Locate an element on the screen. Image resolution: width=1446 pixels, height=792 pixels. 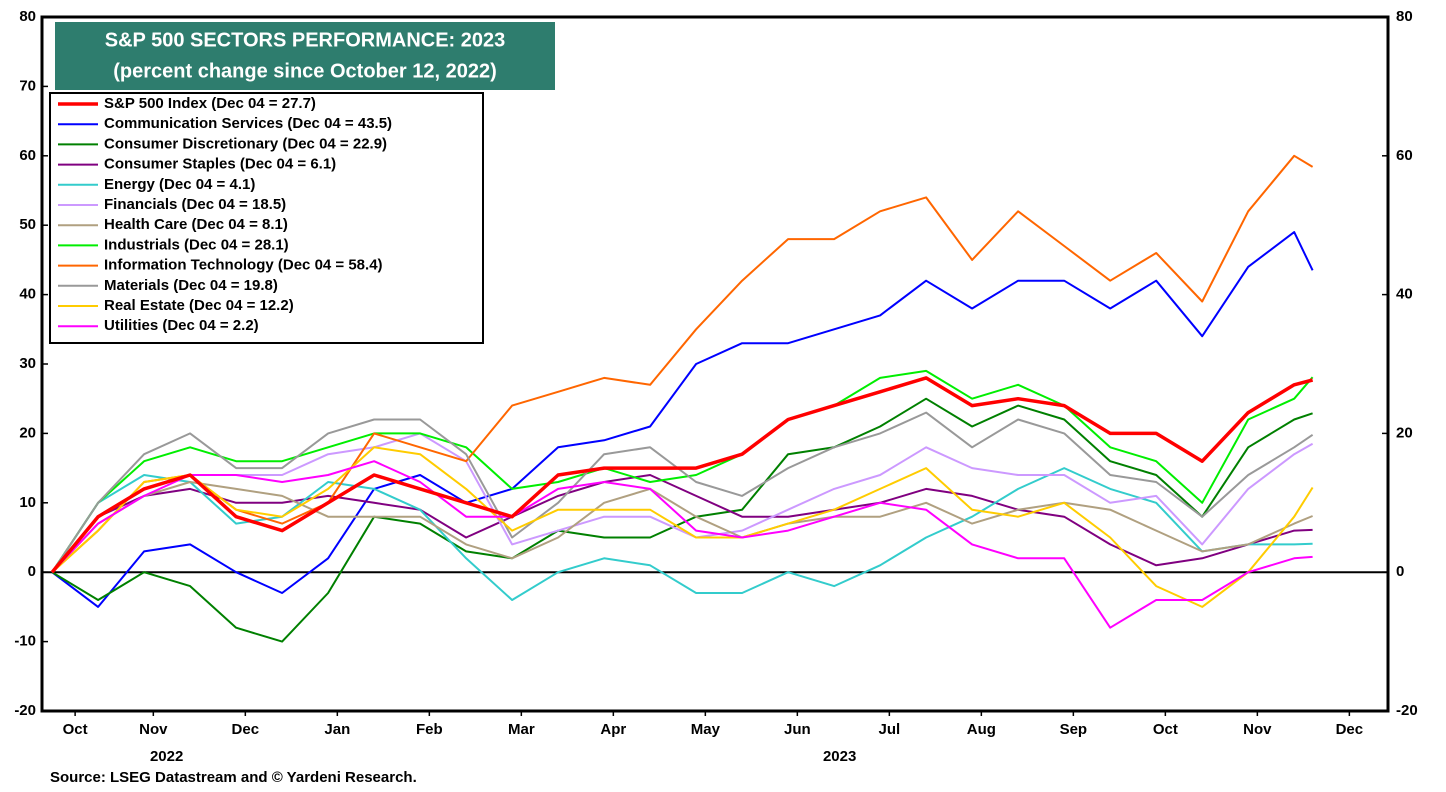
y2-tick-label: 20 is located at coordinates (1404, 432).